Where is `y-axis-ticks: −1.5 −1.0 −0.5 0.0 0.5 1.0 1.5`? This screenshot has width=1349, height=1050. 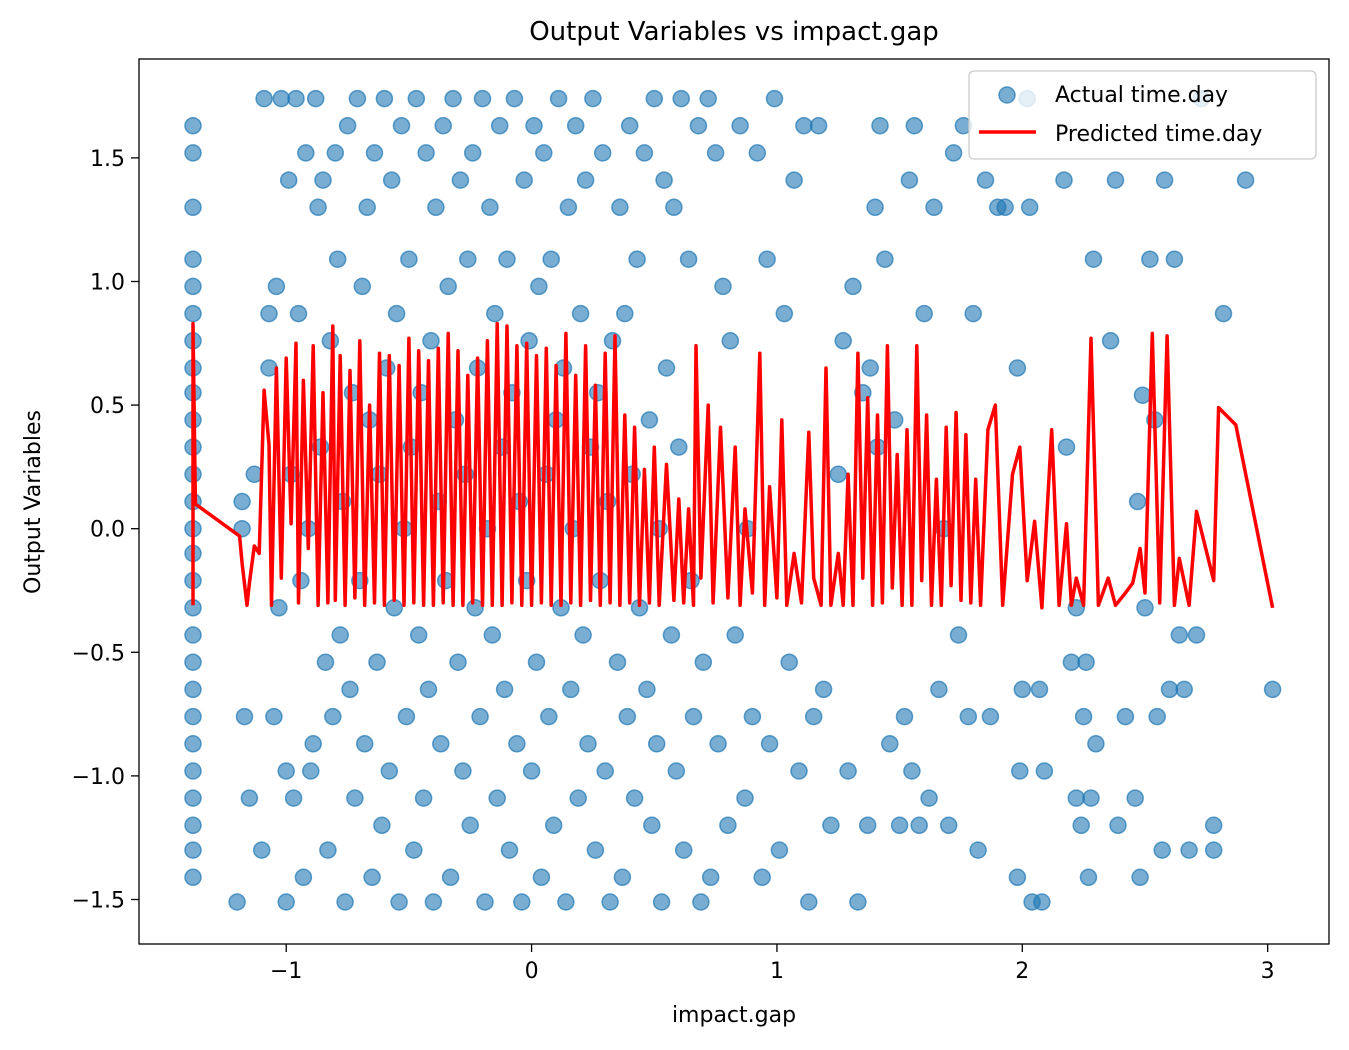 y-axis-ticks: −1.5 −1.0 −0.5 0.0 0.5 1.0 1.5 is located at coordinates (105, 530).